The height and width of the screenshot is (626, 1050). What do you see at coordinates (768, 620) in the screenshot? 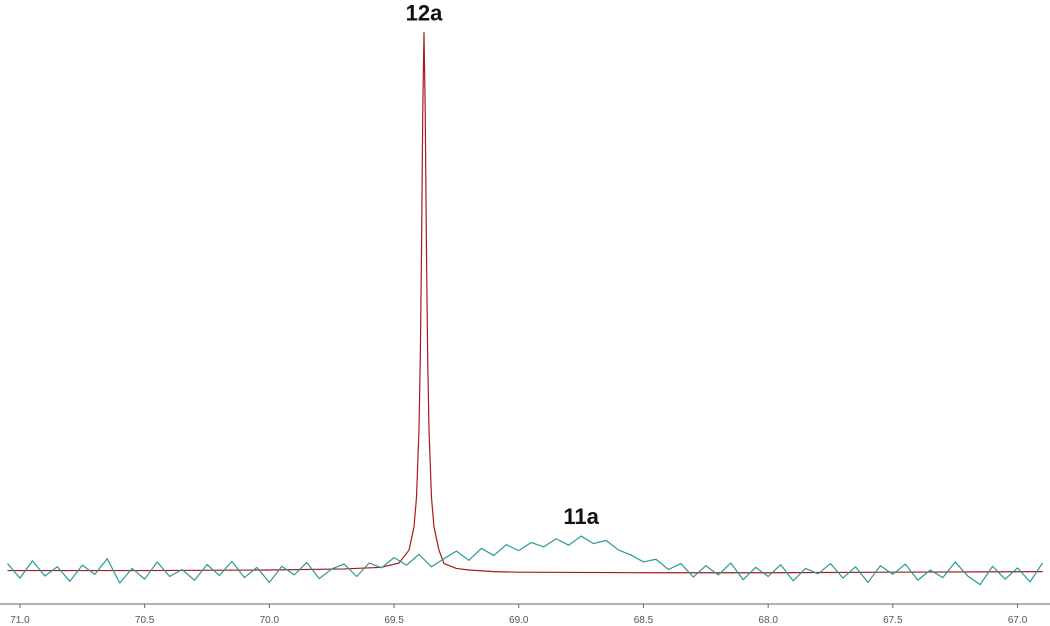
I see `x-tick-label: 68.0` at bounding box center [768, 620].